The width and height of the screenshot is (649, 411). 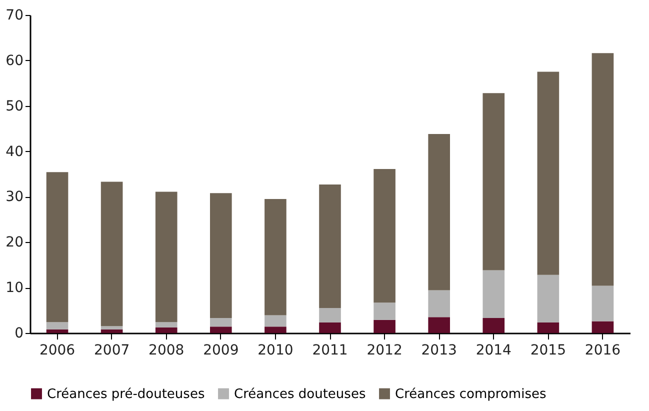 What do you see at coordinates (15, 106) in the screenshot?
I see `y-tick-label: 50` at bounding box center [15, 106].